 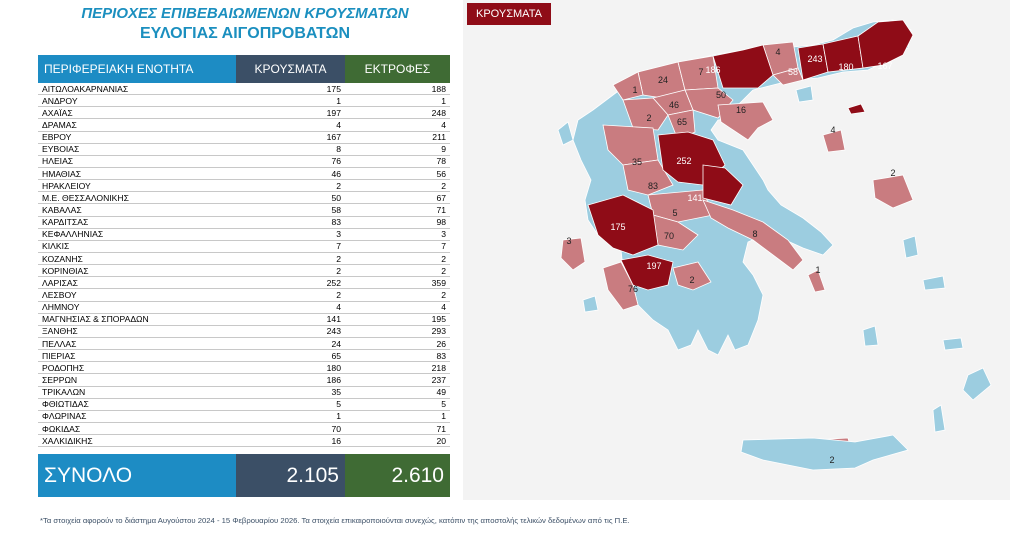 I want to click on table-row: ΑΙΤΩΛΟΑΚΑΡΝΑΝΙΑΣ 175 188, so click(x=244, y=89).